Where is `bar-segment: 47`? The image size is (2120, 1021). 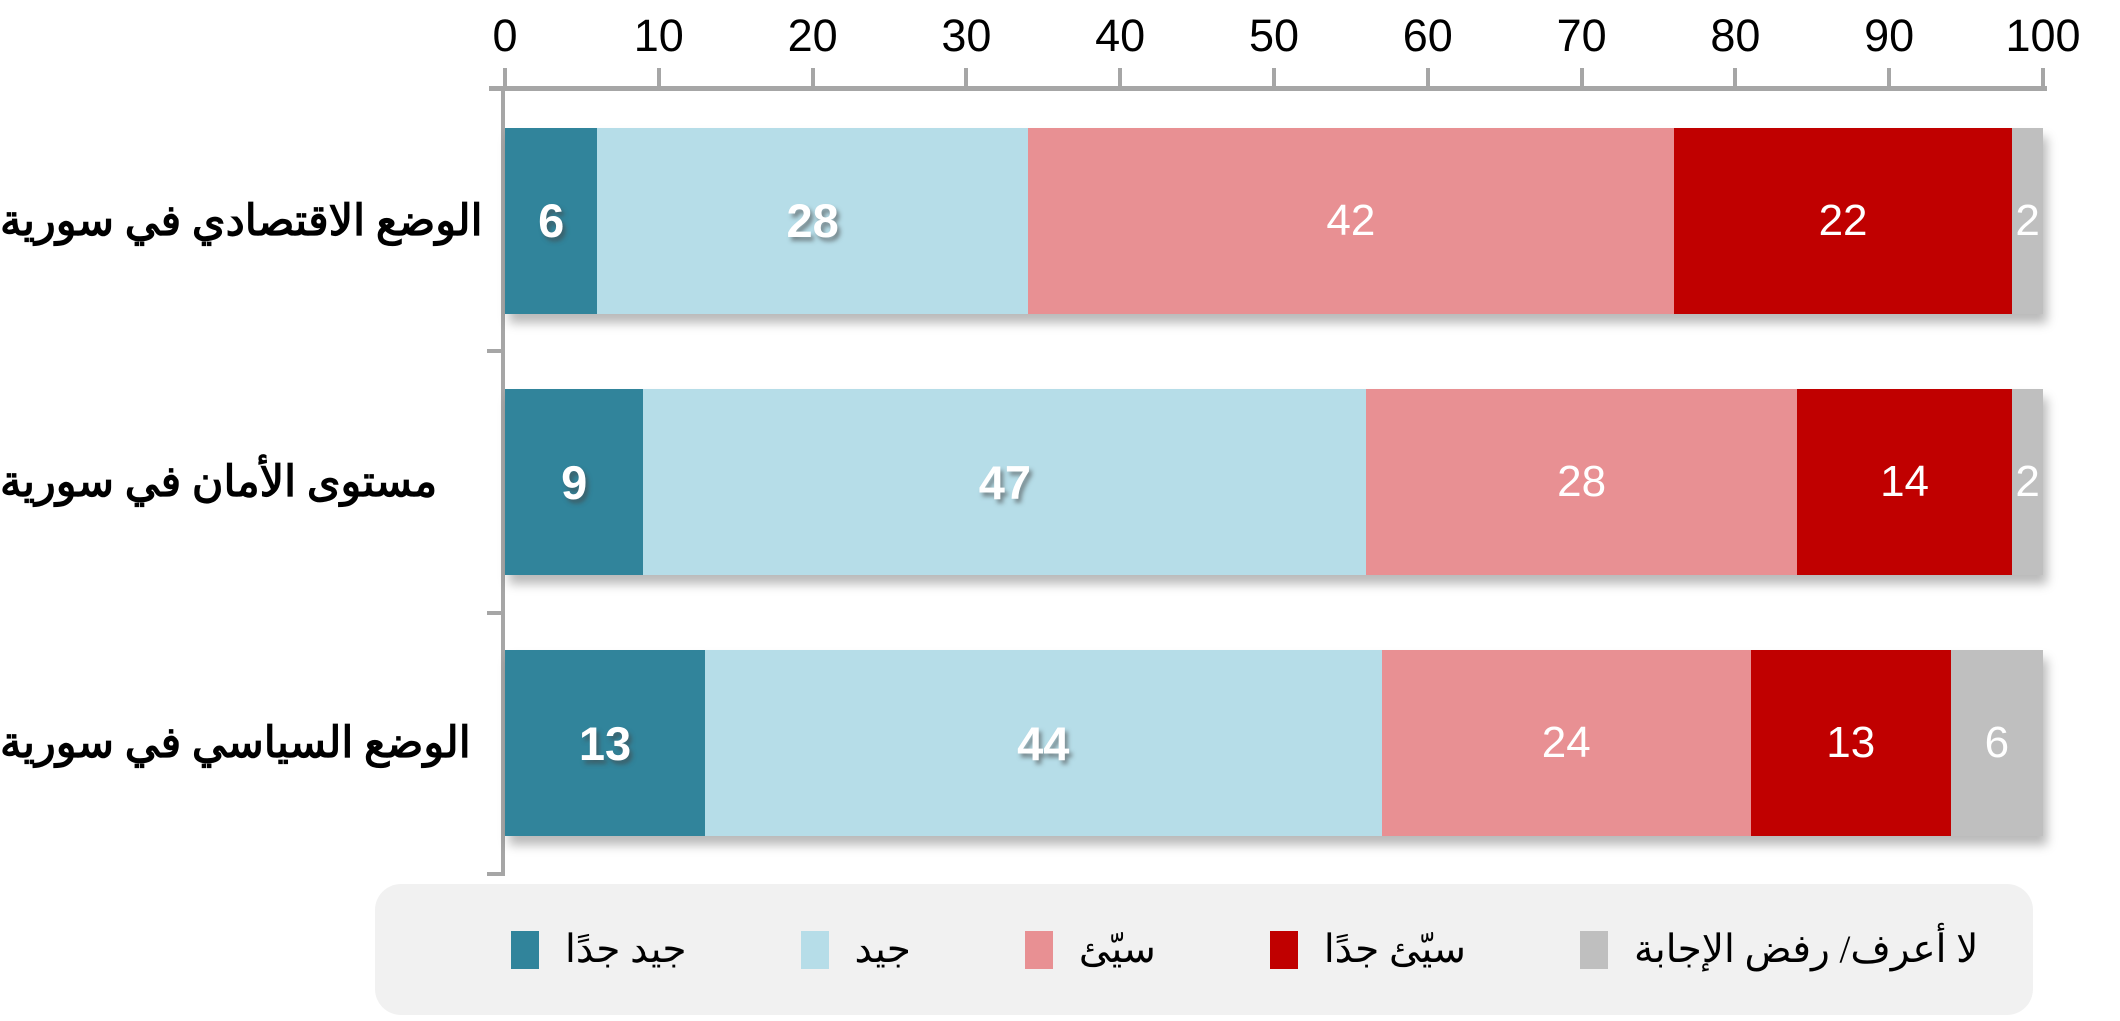
bar-segment: 47 is located at coordinates (1005, 482).